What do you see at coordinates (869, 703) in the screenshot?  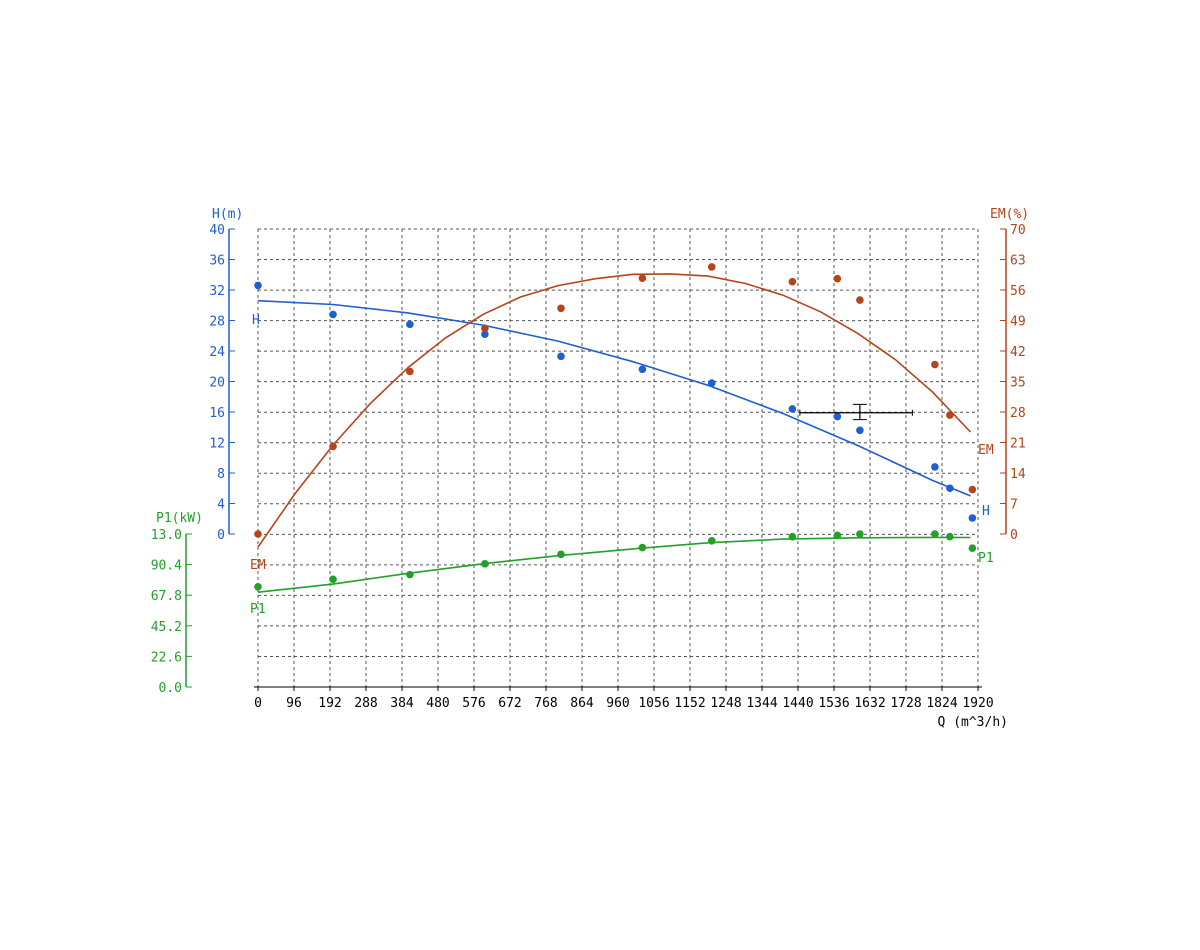 I see `x-tick-label: 1632` at bounding box center [869, 703].